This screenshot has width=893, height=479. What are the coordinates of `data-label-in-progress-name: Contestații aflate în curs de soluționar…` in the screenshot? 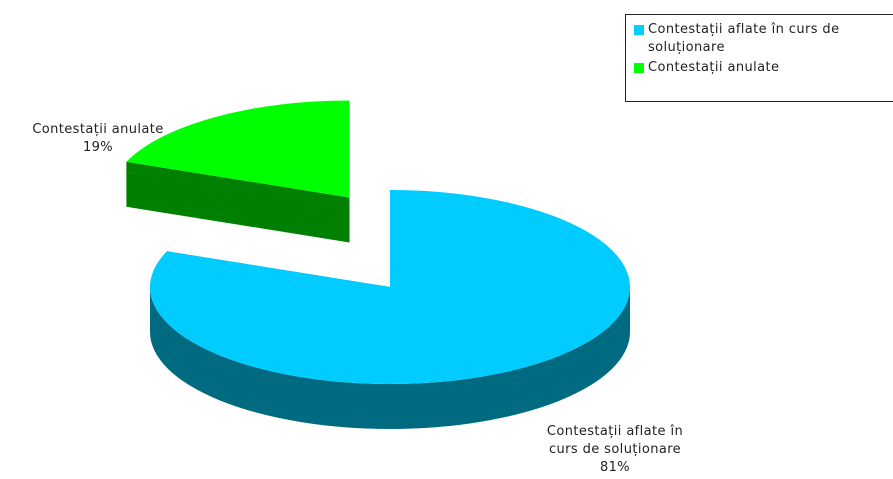 It's located at (615, 440).